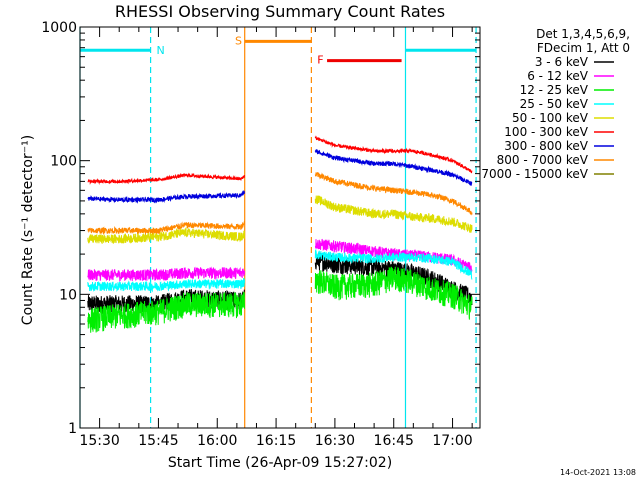  Describe the element at coordinates (280, 463) in the screenshot. I see `x-axis-label: Start Time (26-Apr-09 15:27:02)` at that location.